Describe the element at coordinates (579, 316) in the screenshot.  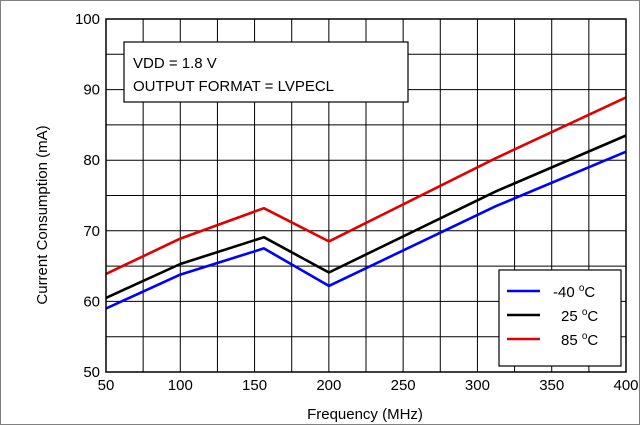
I see `legend-label-25: 25 oC` at that location.